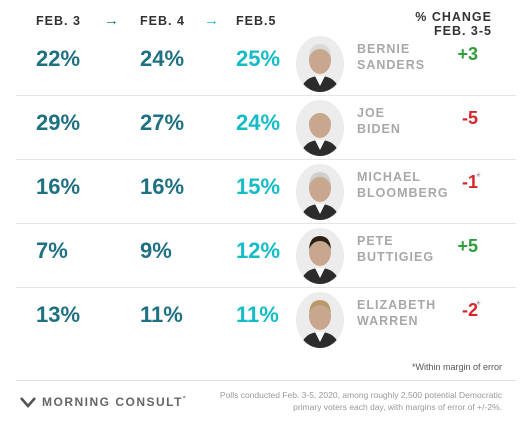 The image size is (530, 422). What do you see at coordinates (379, 121) in the screenshot?
I see `candidate-name: JOE BIDEN` at bounding box center [379, 121].